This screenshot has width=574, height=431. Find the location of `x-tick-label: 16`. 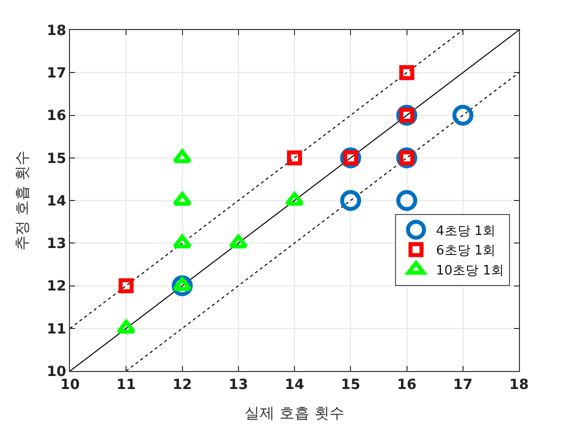

x-tick-label: 16 is located at coordinates (406, 384).